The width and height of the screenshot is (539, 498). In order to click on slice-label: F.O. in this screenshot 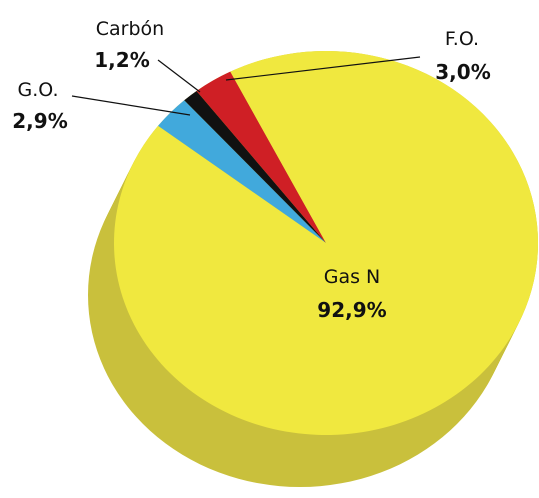, I will do `click(462, 39)`.